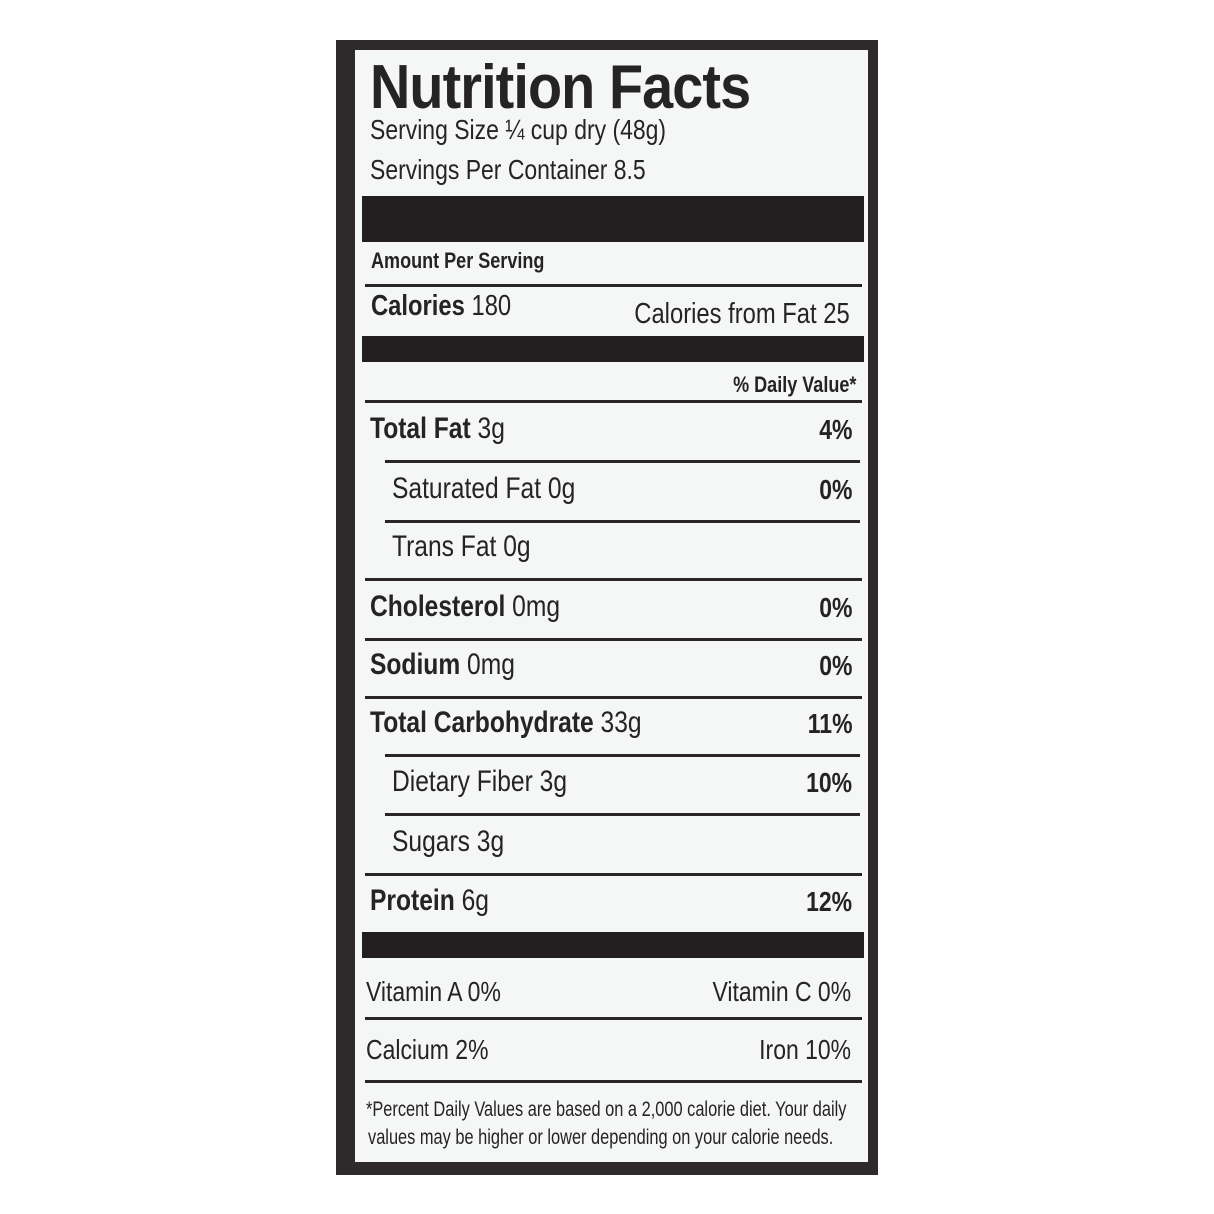  What do you see at coordinates (433, 991) in the screenshot?
I see `vitamin-a: Vitamin A 0%` at bounding box center [433, 991].